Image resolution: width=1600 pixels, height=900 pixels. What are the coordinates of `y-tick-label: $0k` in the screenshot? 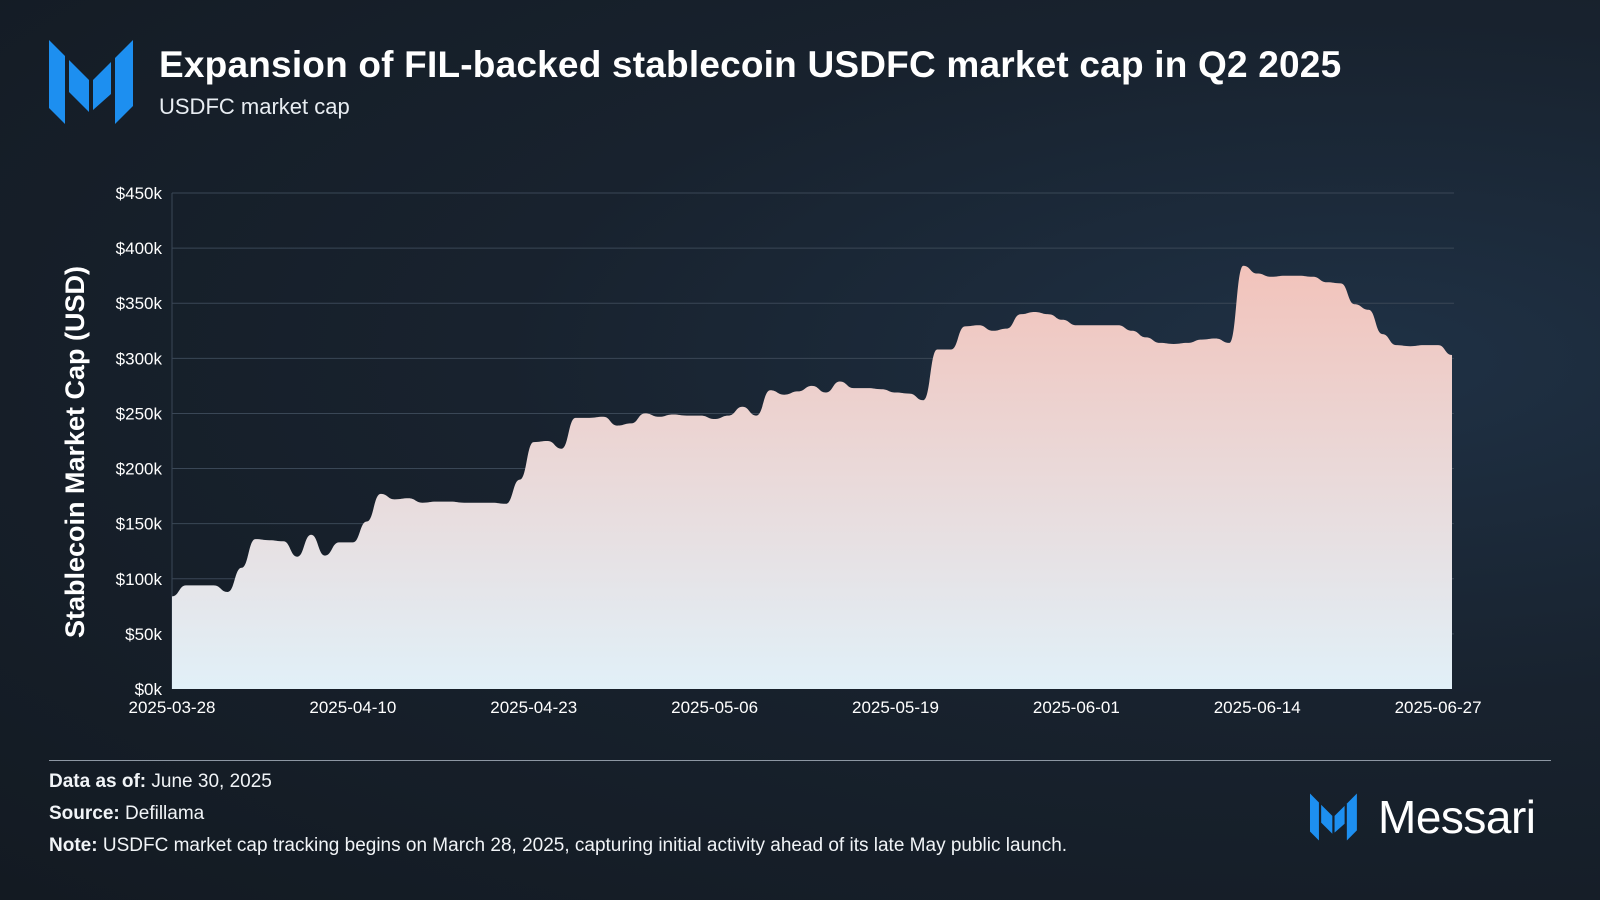 It's located at (149, 689).